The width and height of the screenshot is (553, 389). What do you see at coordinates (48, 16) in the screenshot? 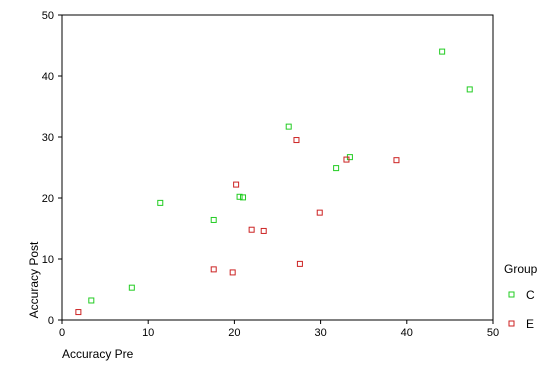
I see `y-tick-label: 50` at bounding box center [48, 16].